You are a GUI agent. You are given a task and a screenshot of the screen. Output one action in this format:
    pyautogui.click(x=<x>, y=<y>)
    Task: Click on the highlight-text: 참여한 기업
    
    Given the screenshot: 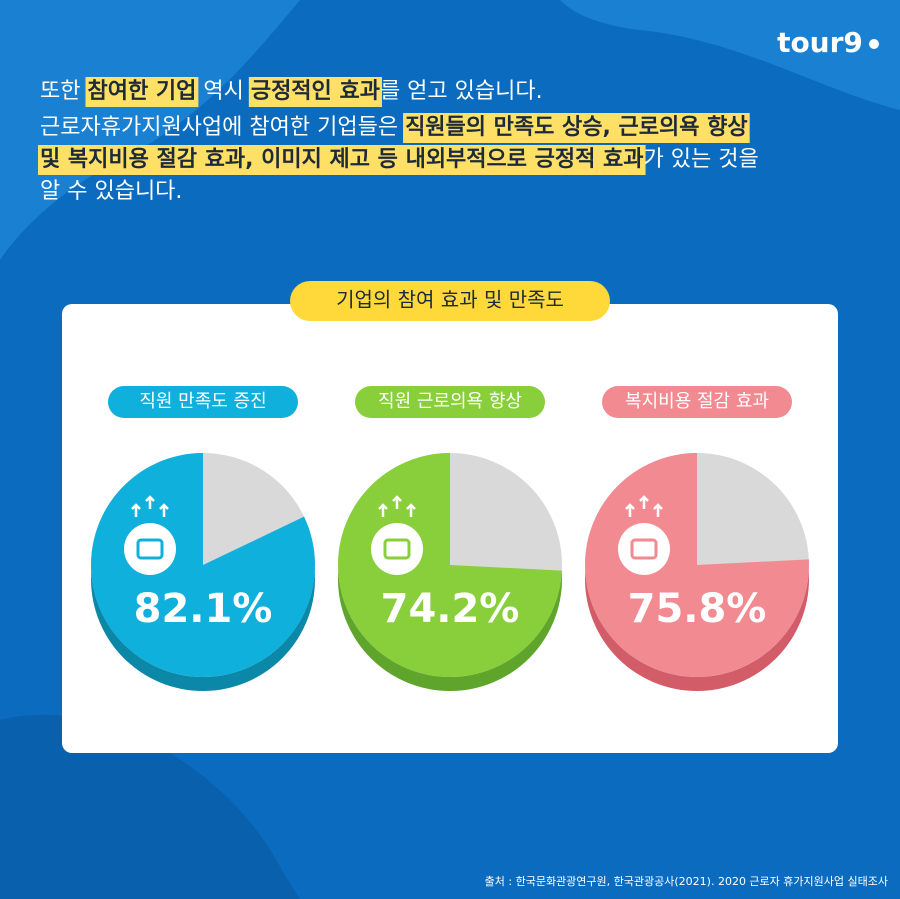 What is the action you would take?
    pyautogui.click(x=141, y=91)
    